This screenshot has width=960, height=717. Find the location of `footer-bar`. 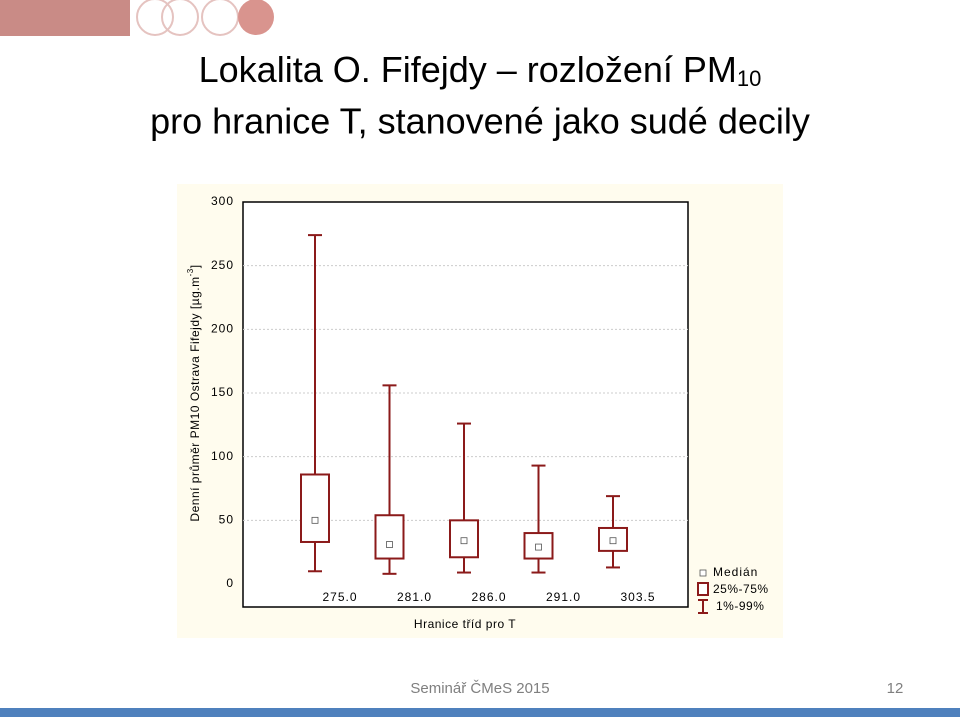

footer-bar is located at coordinates (480, 712).